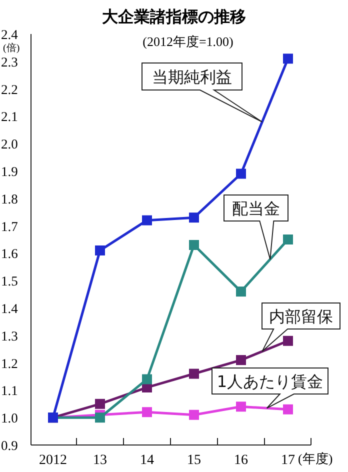 The height and width of the screenshot is (472, 348). Describe the element at coordinates (9, 308) in the screenshot. I see `y-tick-label: 1.4` at that location.